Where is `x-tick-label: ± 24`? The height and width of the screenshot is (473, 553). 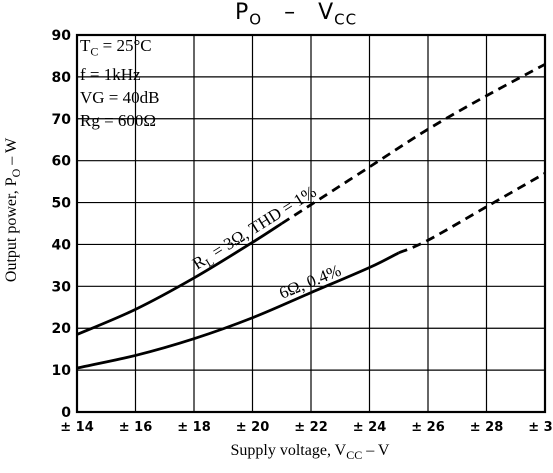
x-tick-label: ± 24 is located at coordinates (370, 427).